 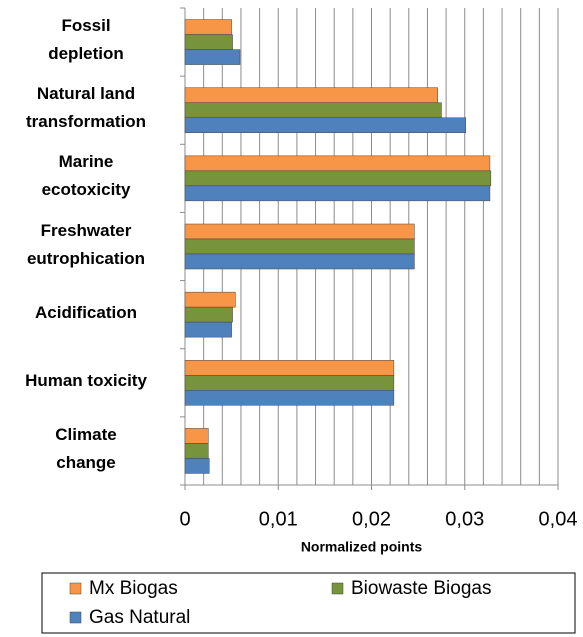 What do you see at coordinates (86, 244) in the screenshot?
I see `y-tick-label: Freshwater eutrophication` at bounding box center [86, 244].